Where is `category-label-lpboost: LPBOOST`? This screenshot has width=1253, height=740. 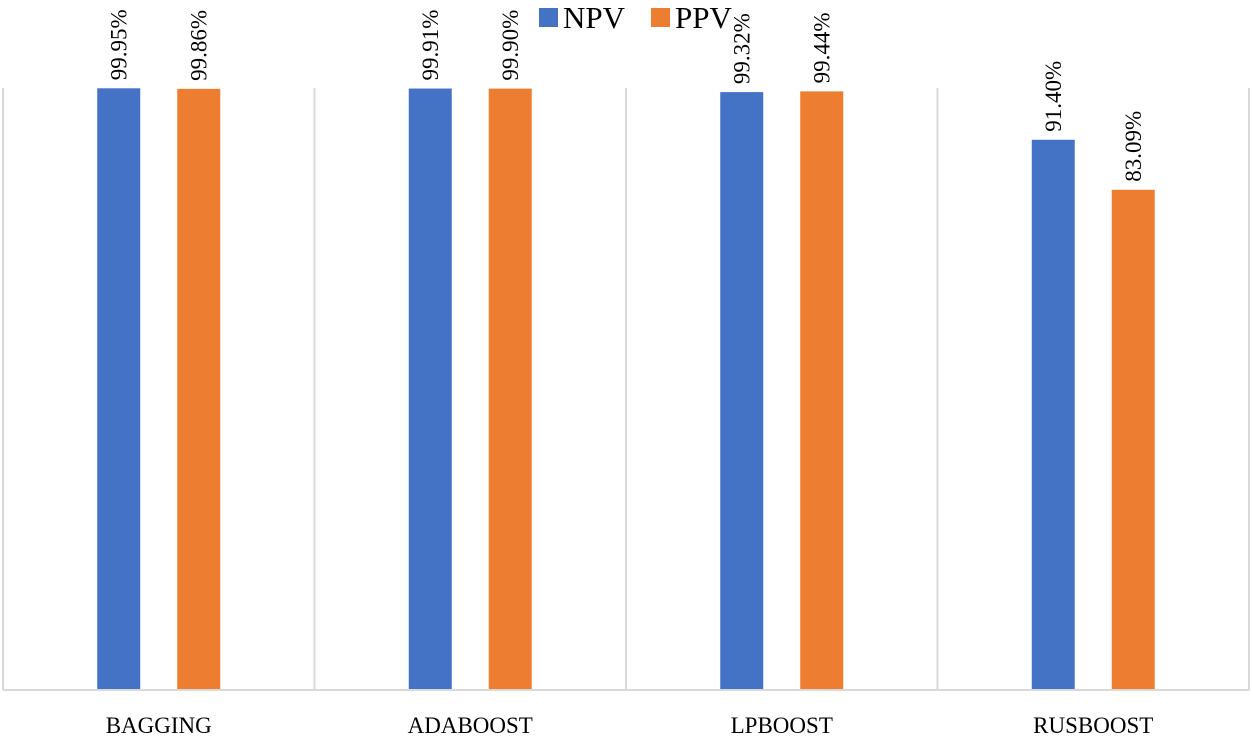
category-label-lpboost: LPBOOST is located at coordinates (782, 725).